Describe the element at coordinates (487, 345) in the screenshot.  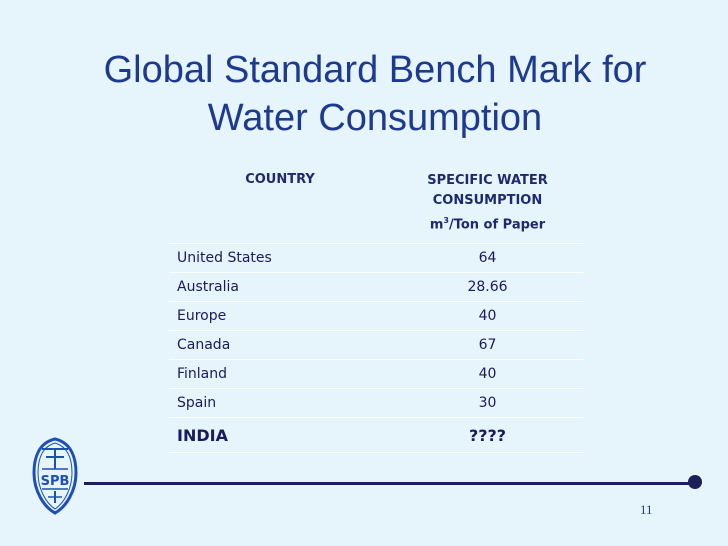
I see `value-cell: 67` at that location.